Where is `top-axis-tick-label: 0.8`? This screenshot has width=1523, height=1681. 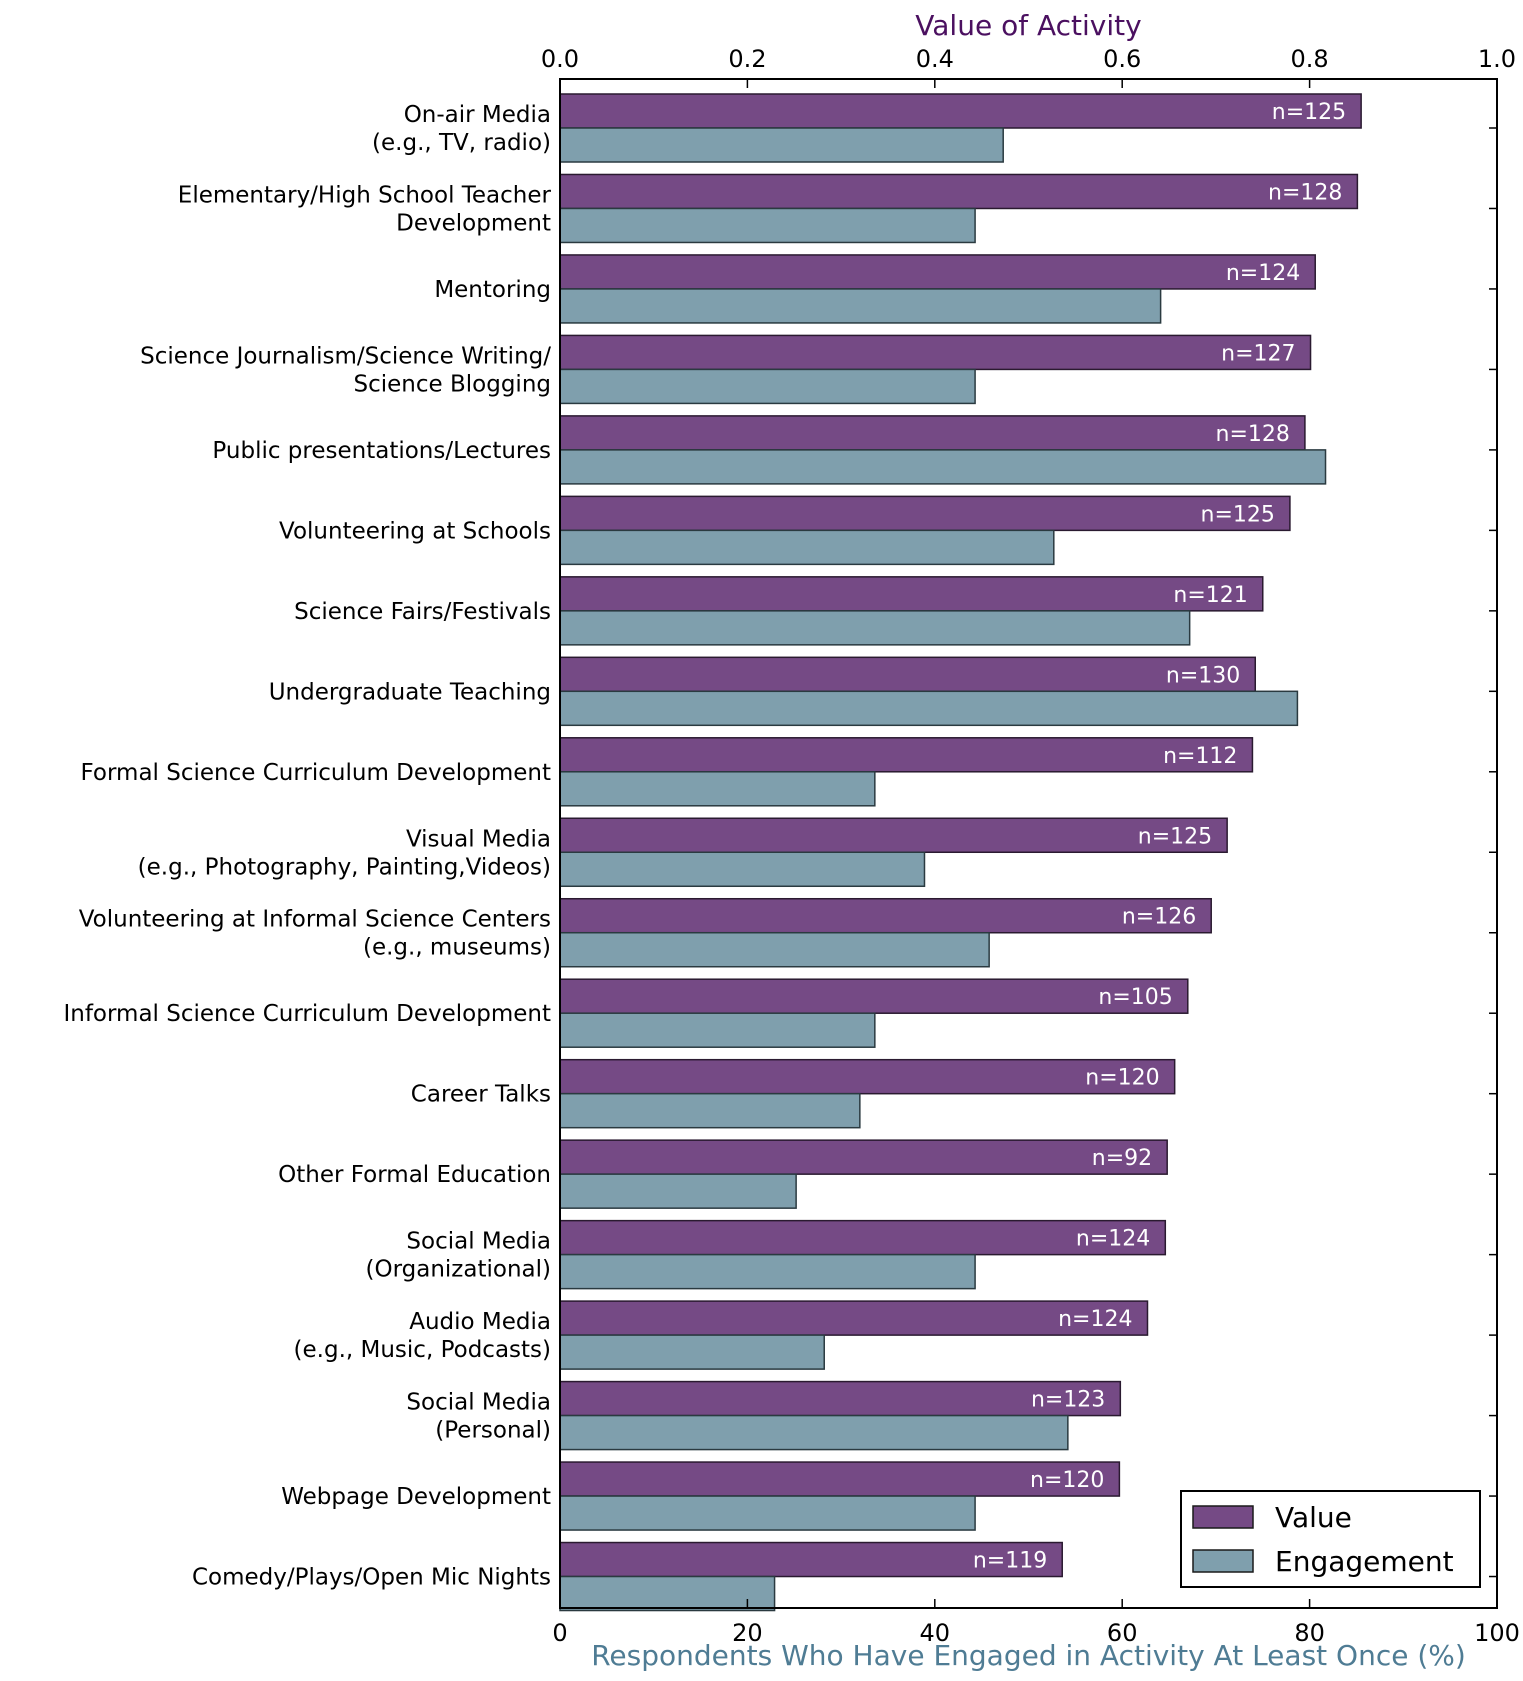
top-axis-tick-label: 0.8 is located at coordinates (1310, 59).